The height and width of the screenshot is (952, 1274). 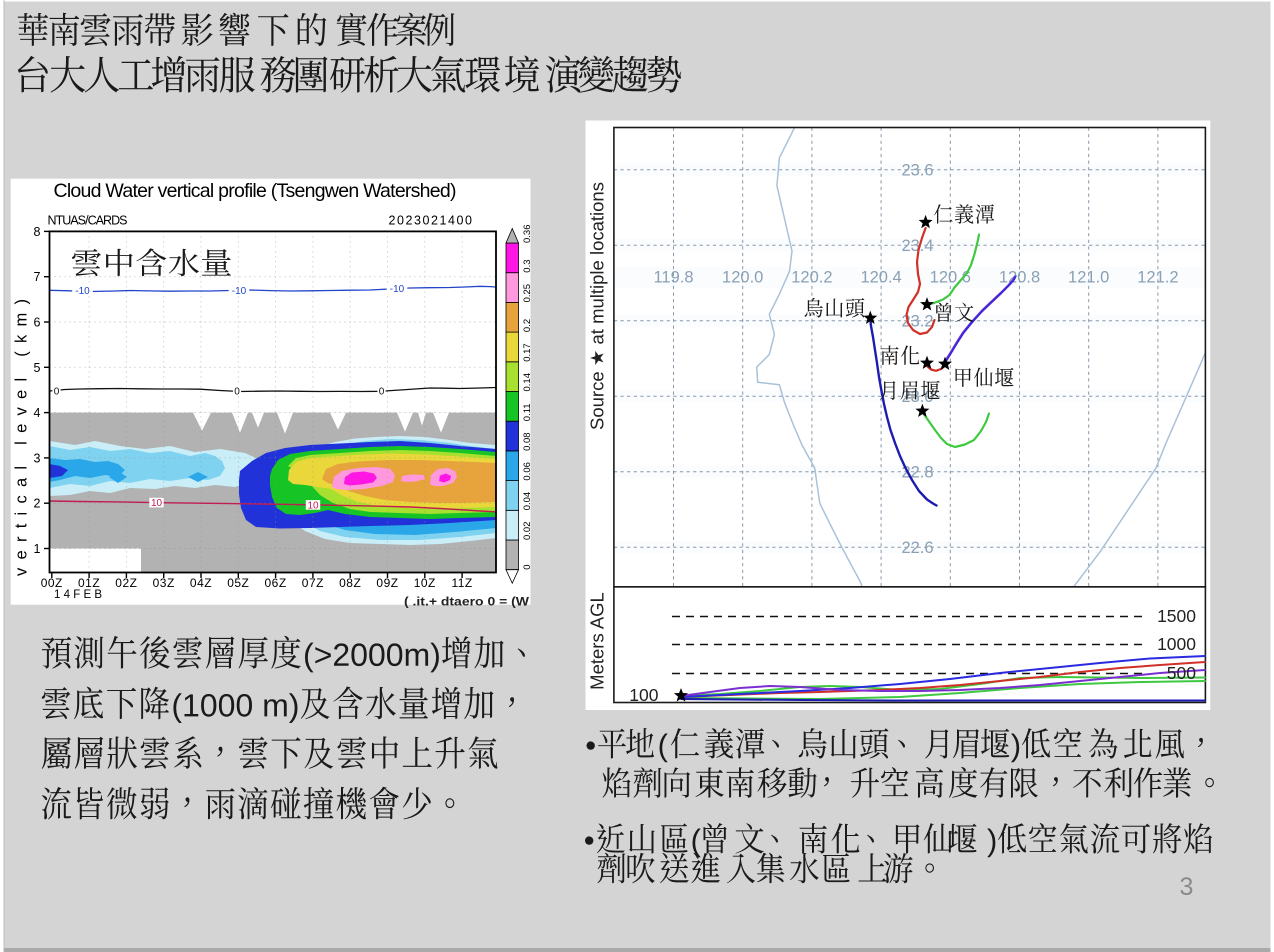 I want to click on svg-text: 14FEB, so click(x=78, y=595).